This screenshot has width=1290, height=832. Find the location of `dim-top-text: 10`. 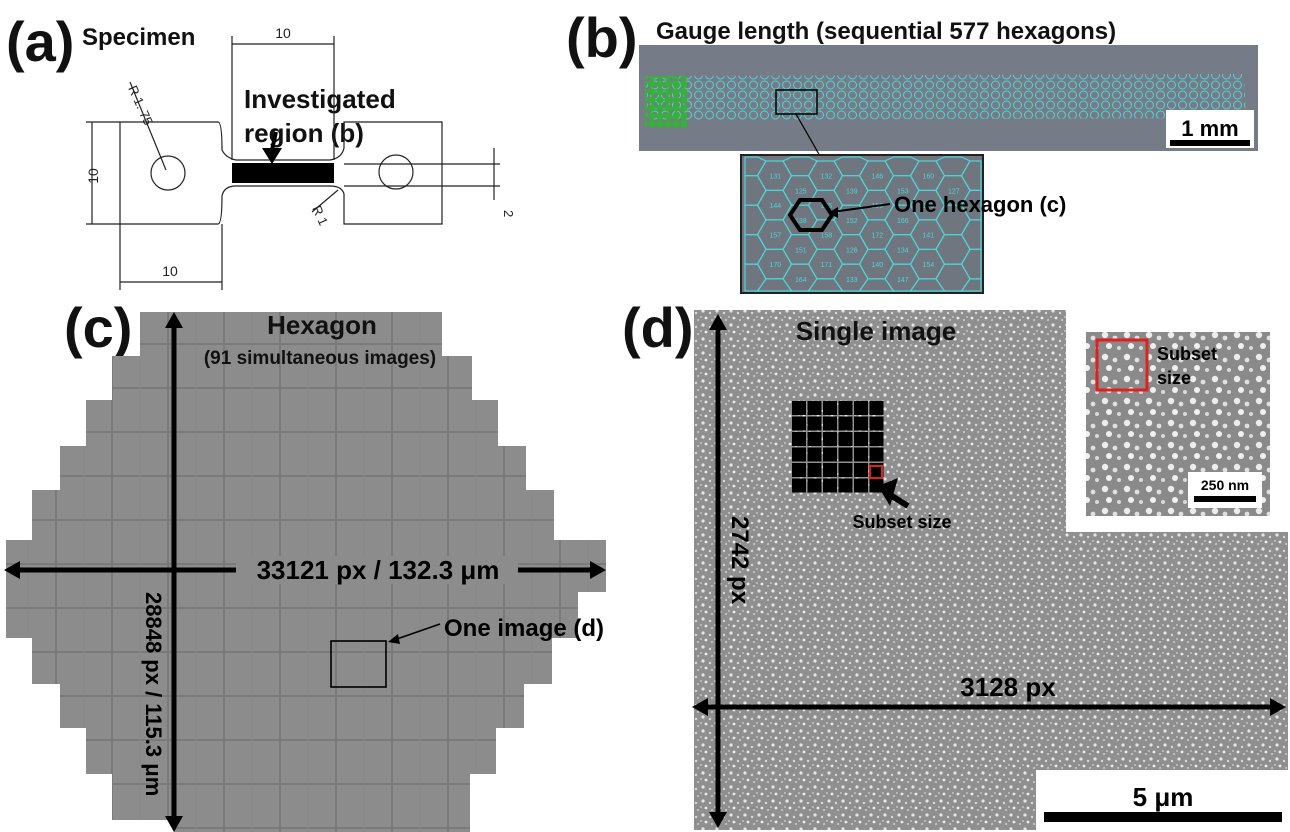

dim-top-text: 10 is located at coordinates (283, 33).